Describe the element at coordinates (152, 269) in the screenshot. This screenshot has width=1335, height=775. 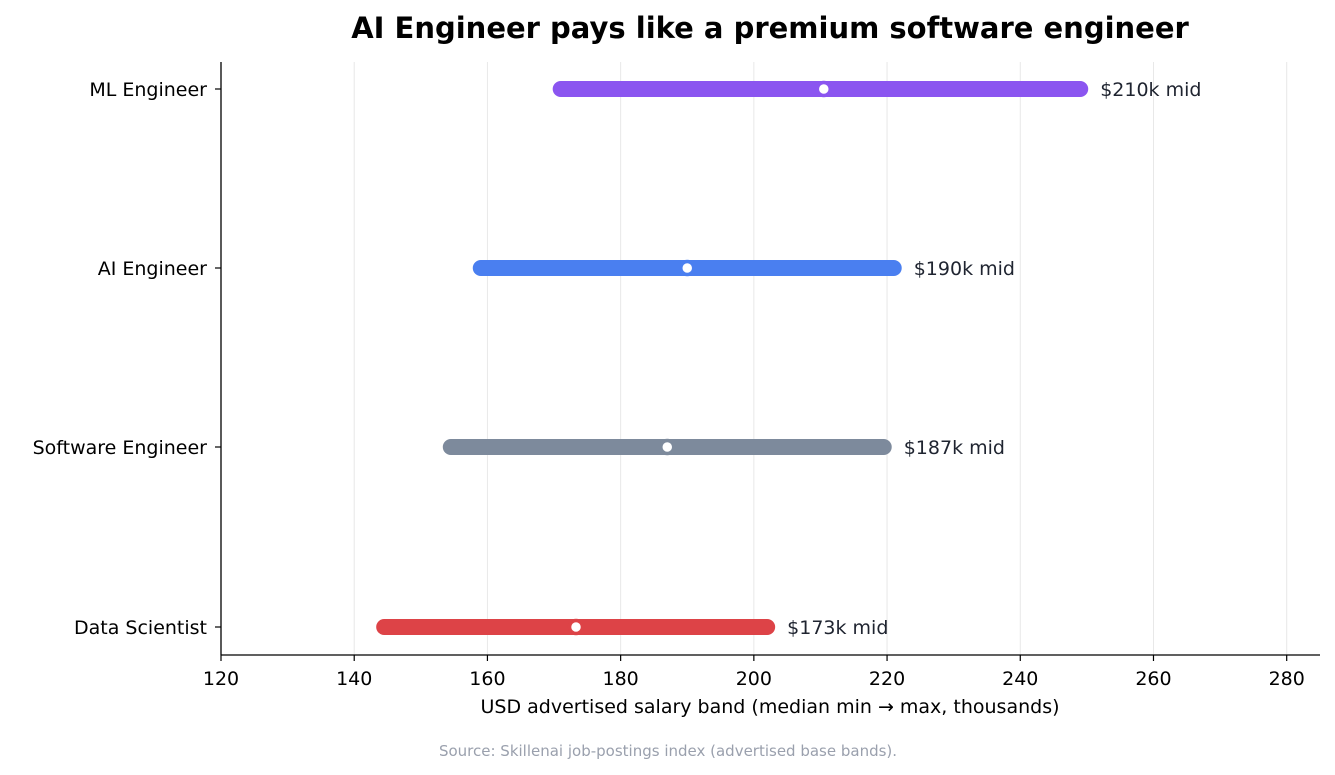
I see `y-tick-label: AI Engineer` at that location.